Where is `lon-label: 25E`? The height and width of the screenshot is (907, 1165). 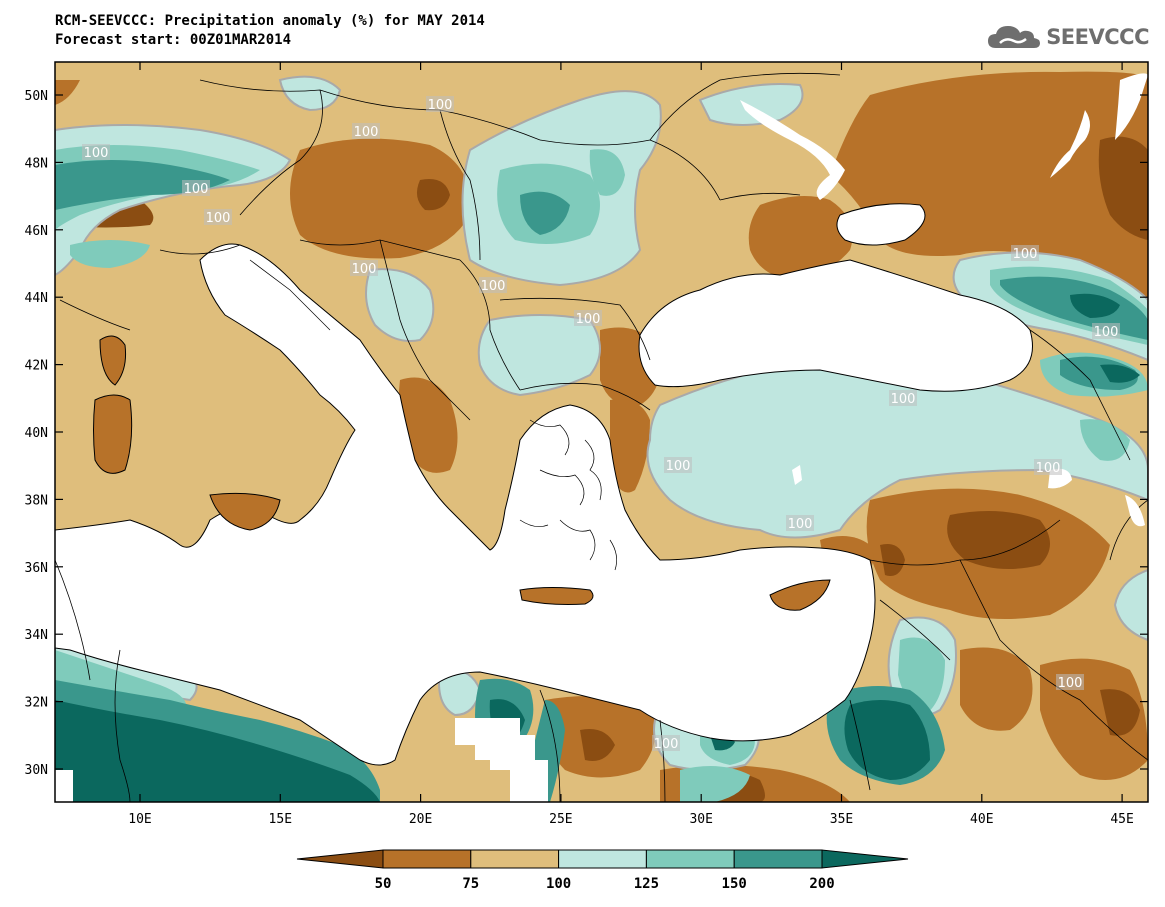
lon-label: 25E is located at coordinates (560, 819).